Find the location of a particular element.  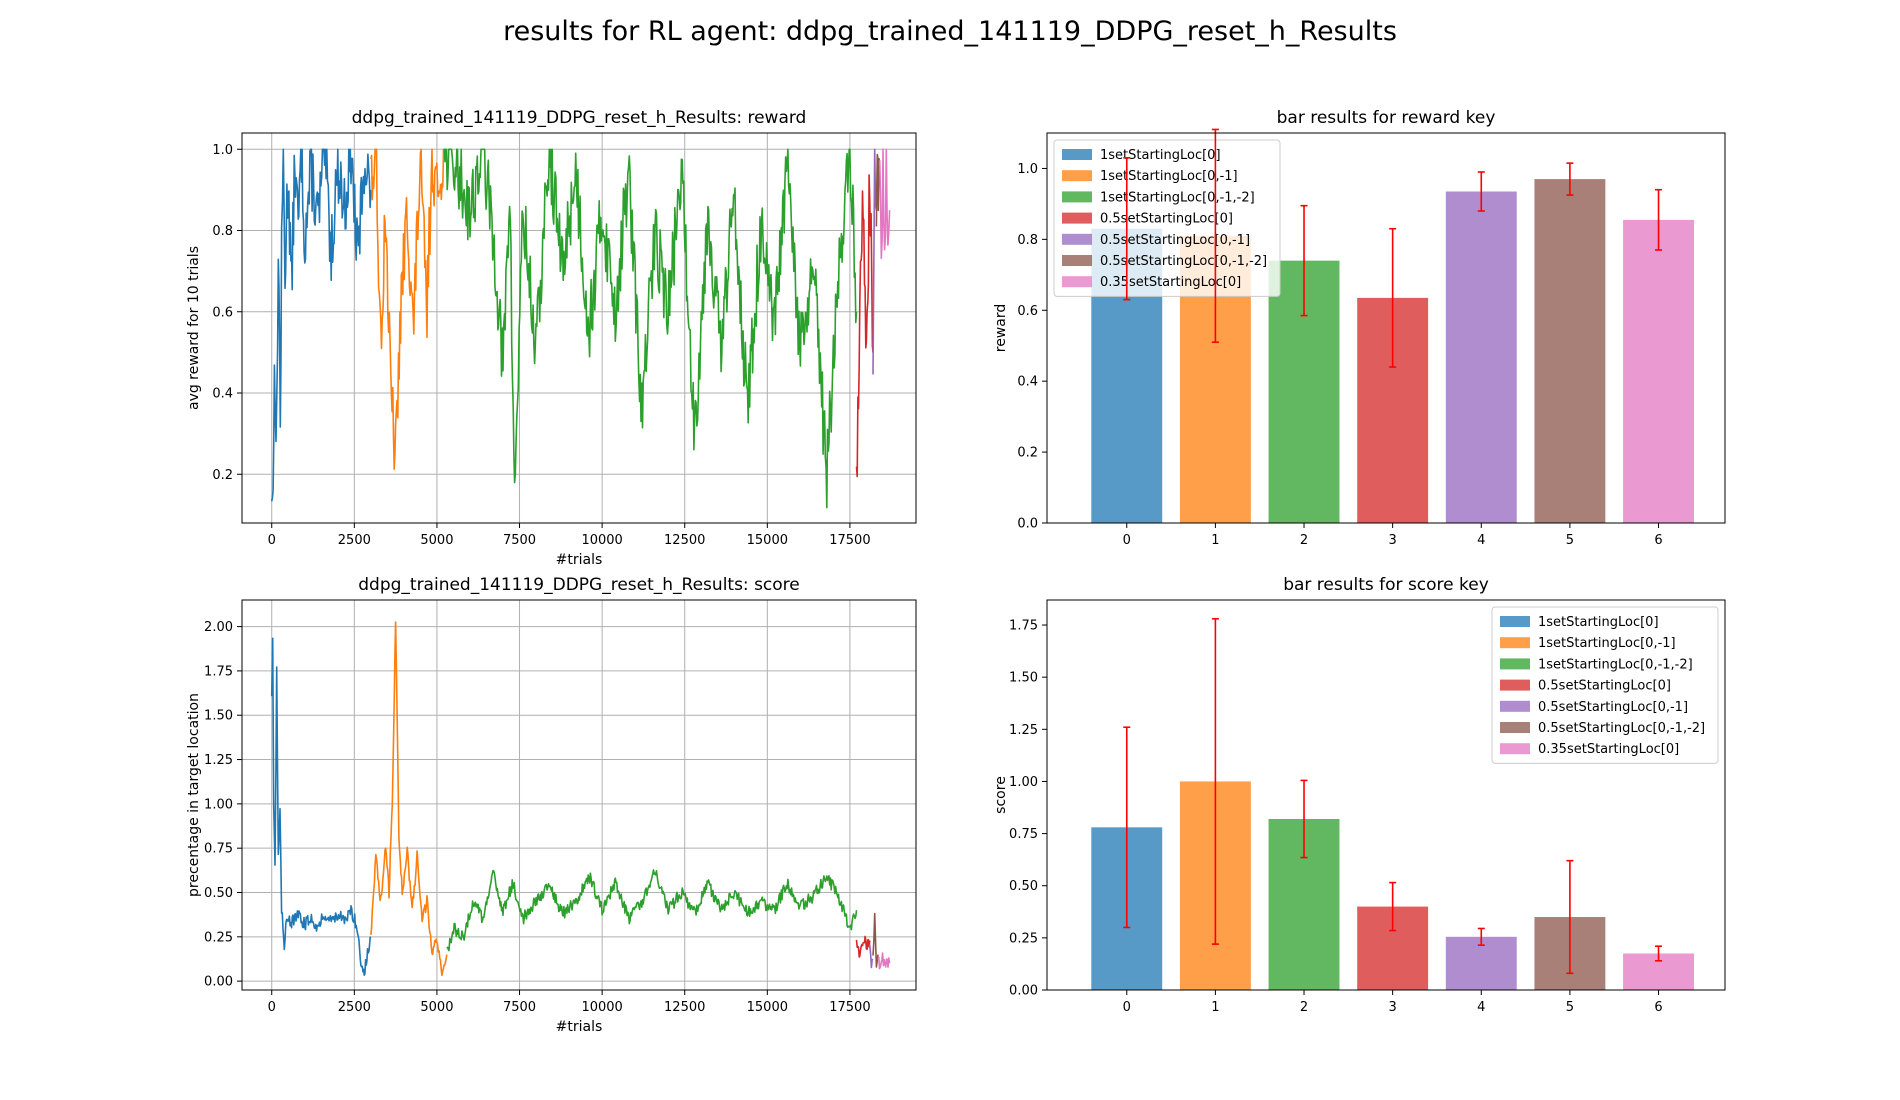

y-axis-label: reward is located at coordinates (1001, 328).